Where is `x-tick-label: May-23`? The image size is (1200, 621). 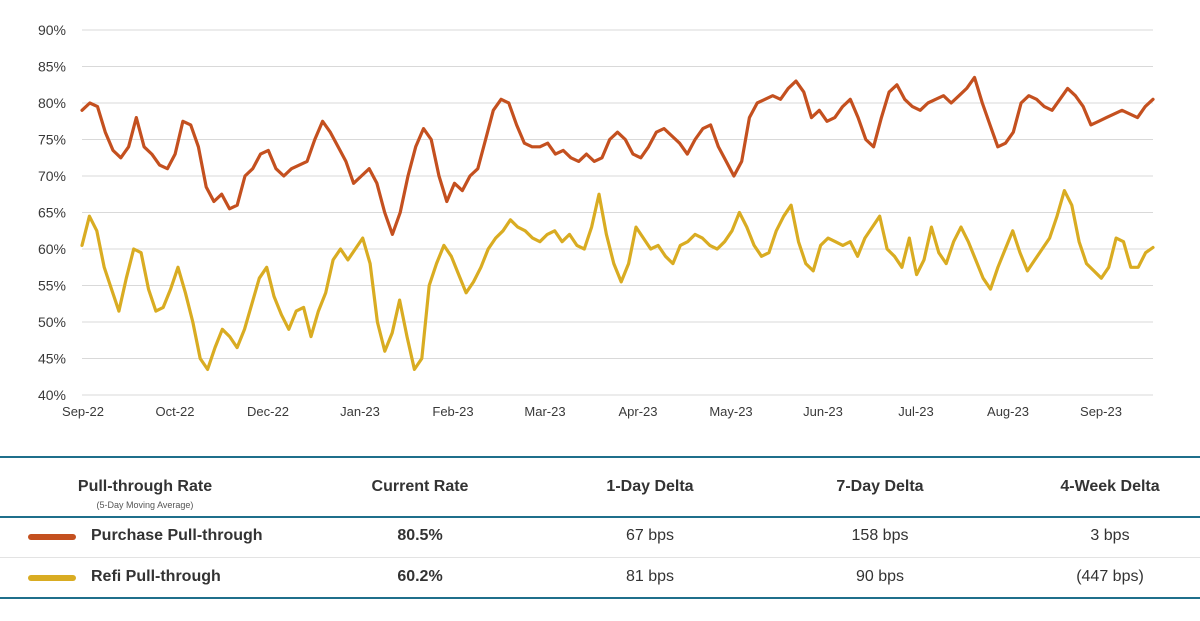
x-tick-label: May-23 is located at coordinates (730, 411).